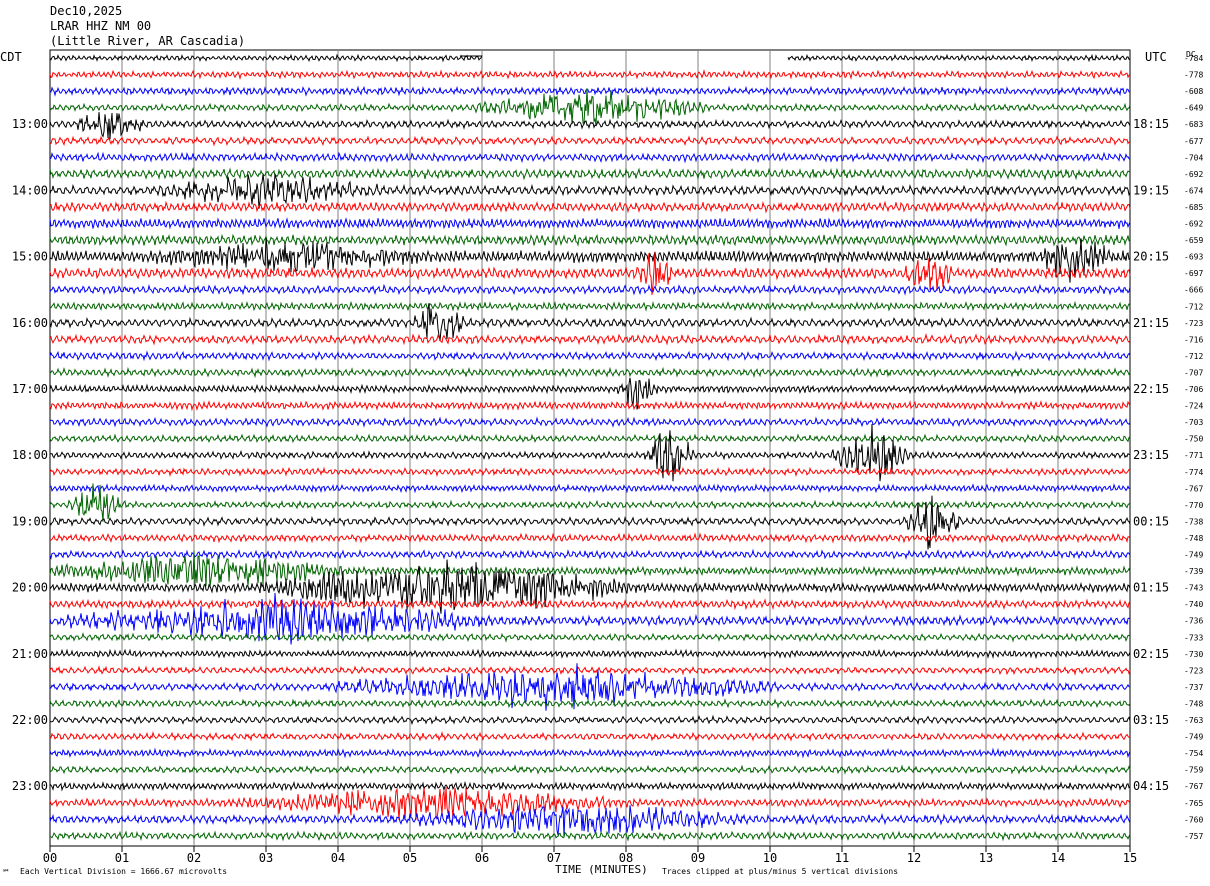 The width and height of the screenshot is (1210, 886). What do you see at coordinates (1151, 720) in the screenshot?
I see `right-hour-label: 03:15` at bounding box center [1151, 720].